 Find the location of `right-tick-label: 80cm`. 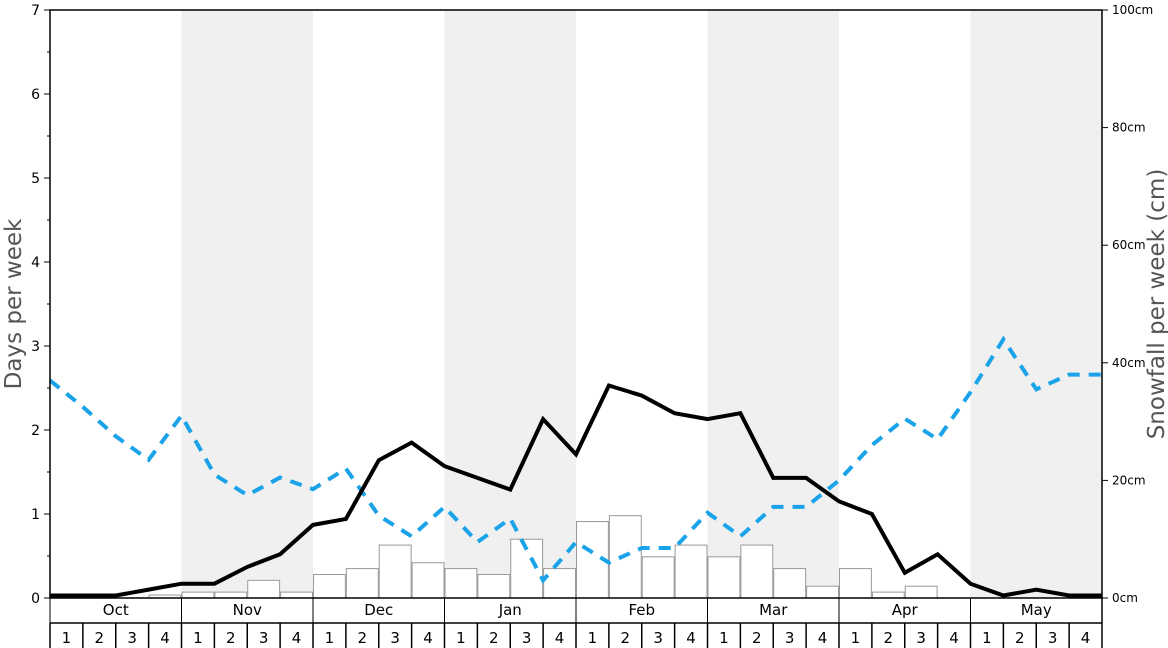

right-tick-label: 80cm is located at coordinates (1129, 128).